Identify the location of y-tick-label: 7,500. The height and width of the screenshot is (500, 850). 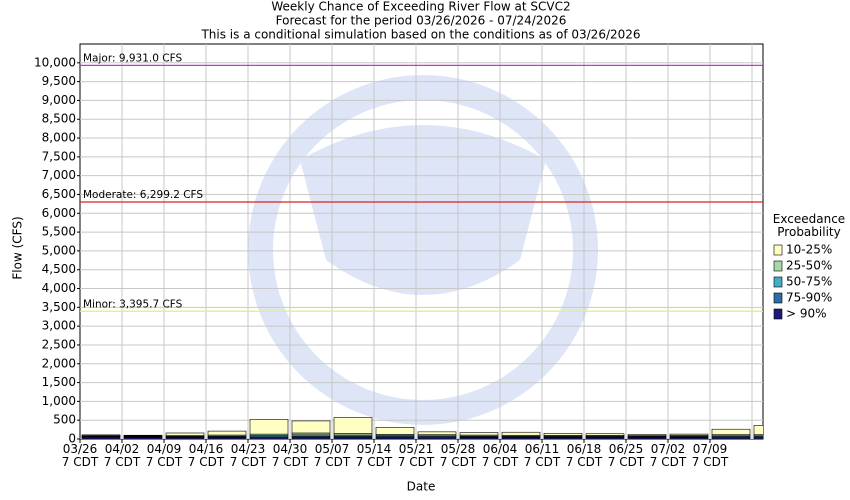
(59, 156).